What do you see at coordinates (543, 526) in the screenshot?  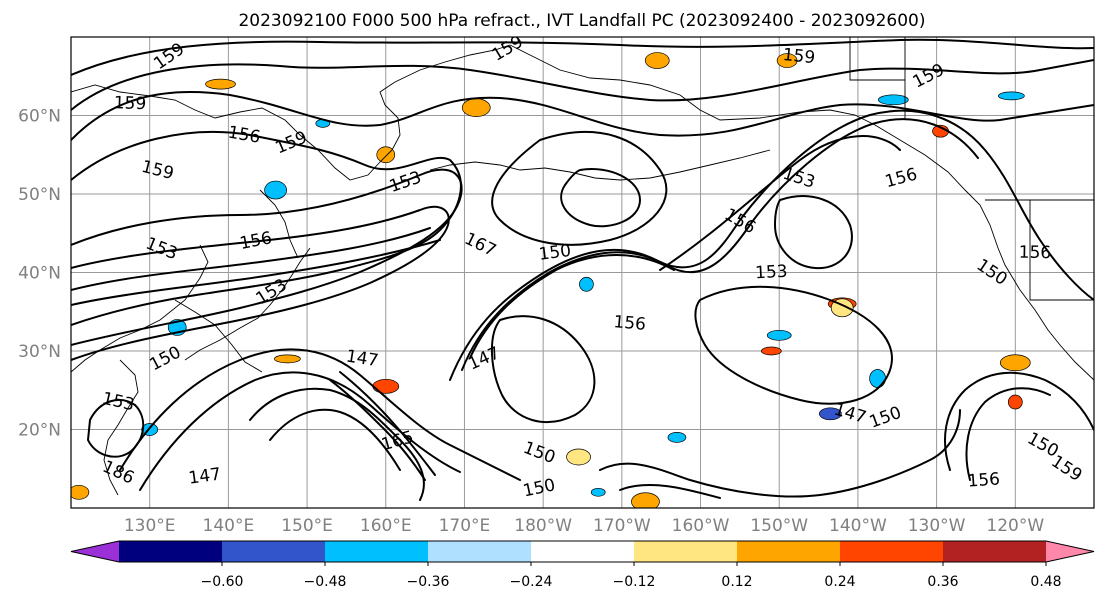 I see `lon-tick-label: 180°W` at bounding box center [543, 526].